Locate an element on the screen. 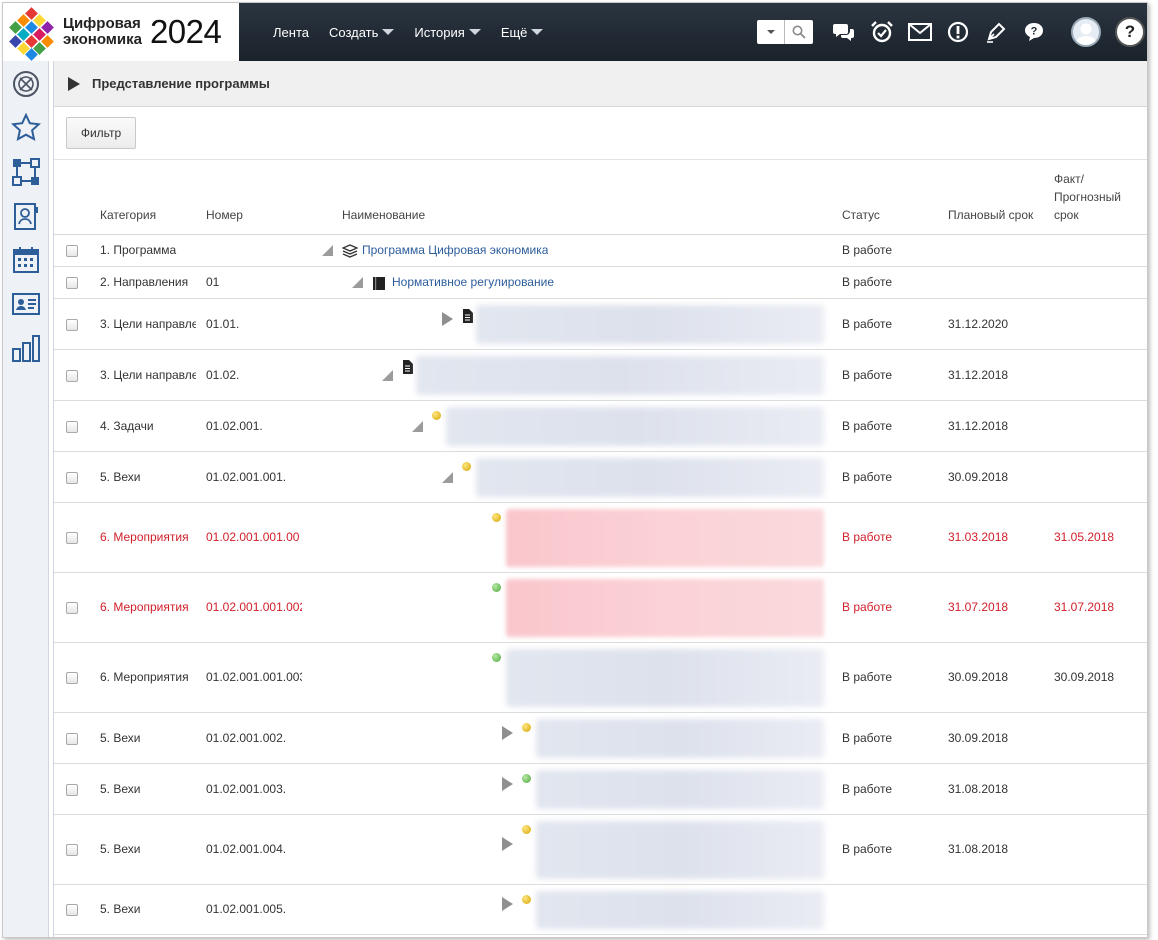 The width and height of the screenshot is (1158, 940). table-row: 5. Вехи 01.02.001.003. В работе 31.08.2018 is located at coordinates (600, 789).